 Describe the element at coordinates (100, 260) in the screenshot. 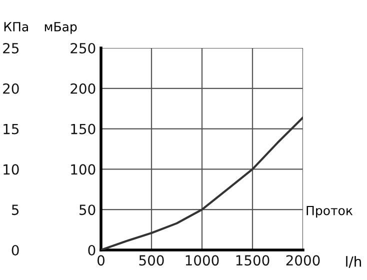

I see `x-tick-label: 0` at that location.